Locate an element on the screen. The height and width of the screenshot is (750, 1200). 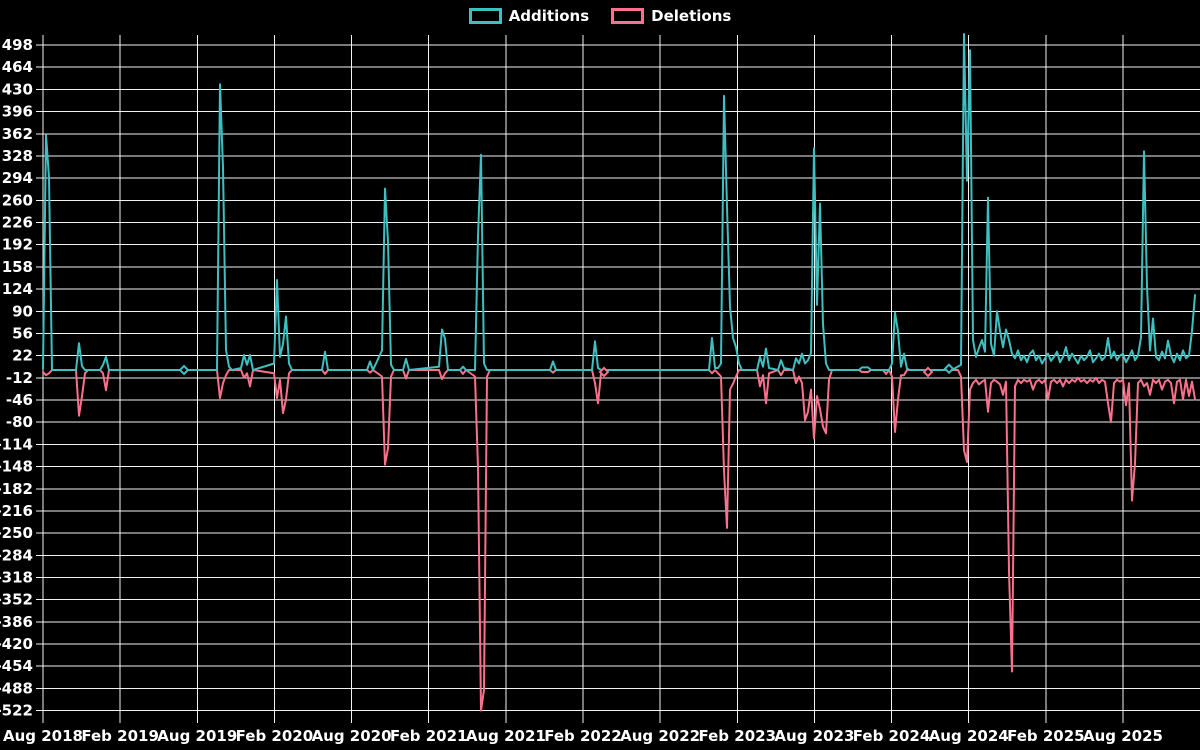
x-tick-label: Feb 2023 is located at coordinates (738, 736).